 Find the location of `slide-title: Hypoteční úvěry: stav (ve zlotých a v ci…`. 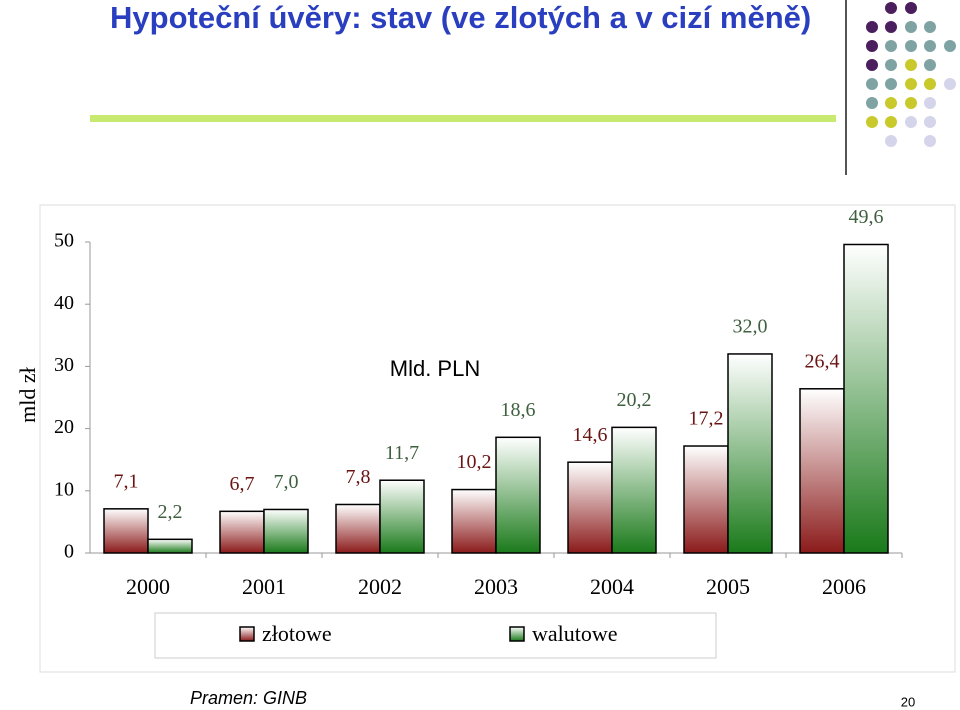

slide-title: Hypoteční úvěry: stav (ve zlotých a v ci… is located at coordinates (460, 17).